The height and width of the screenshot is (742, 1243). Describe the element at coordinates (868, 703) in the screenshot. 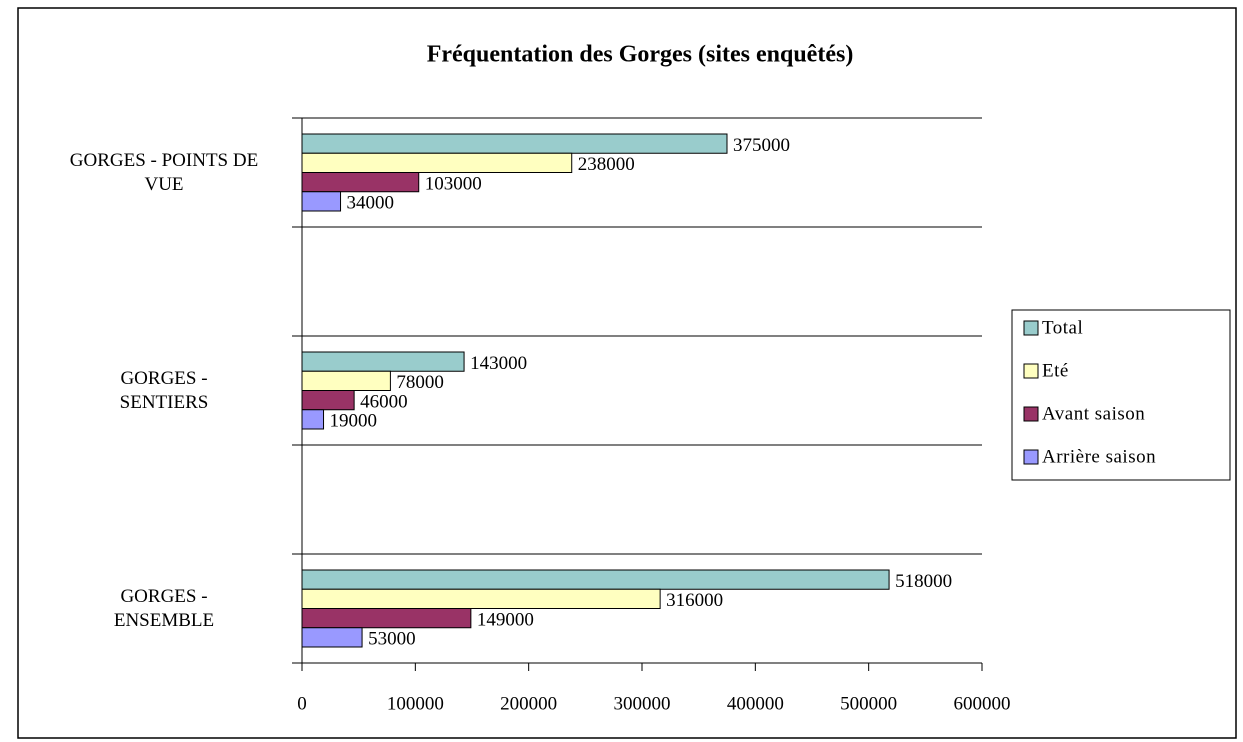

I see `x-tick-label: 500000` at that location.